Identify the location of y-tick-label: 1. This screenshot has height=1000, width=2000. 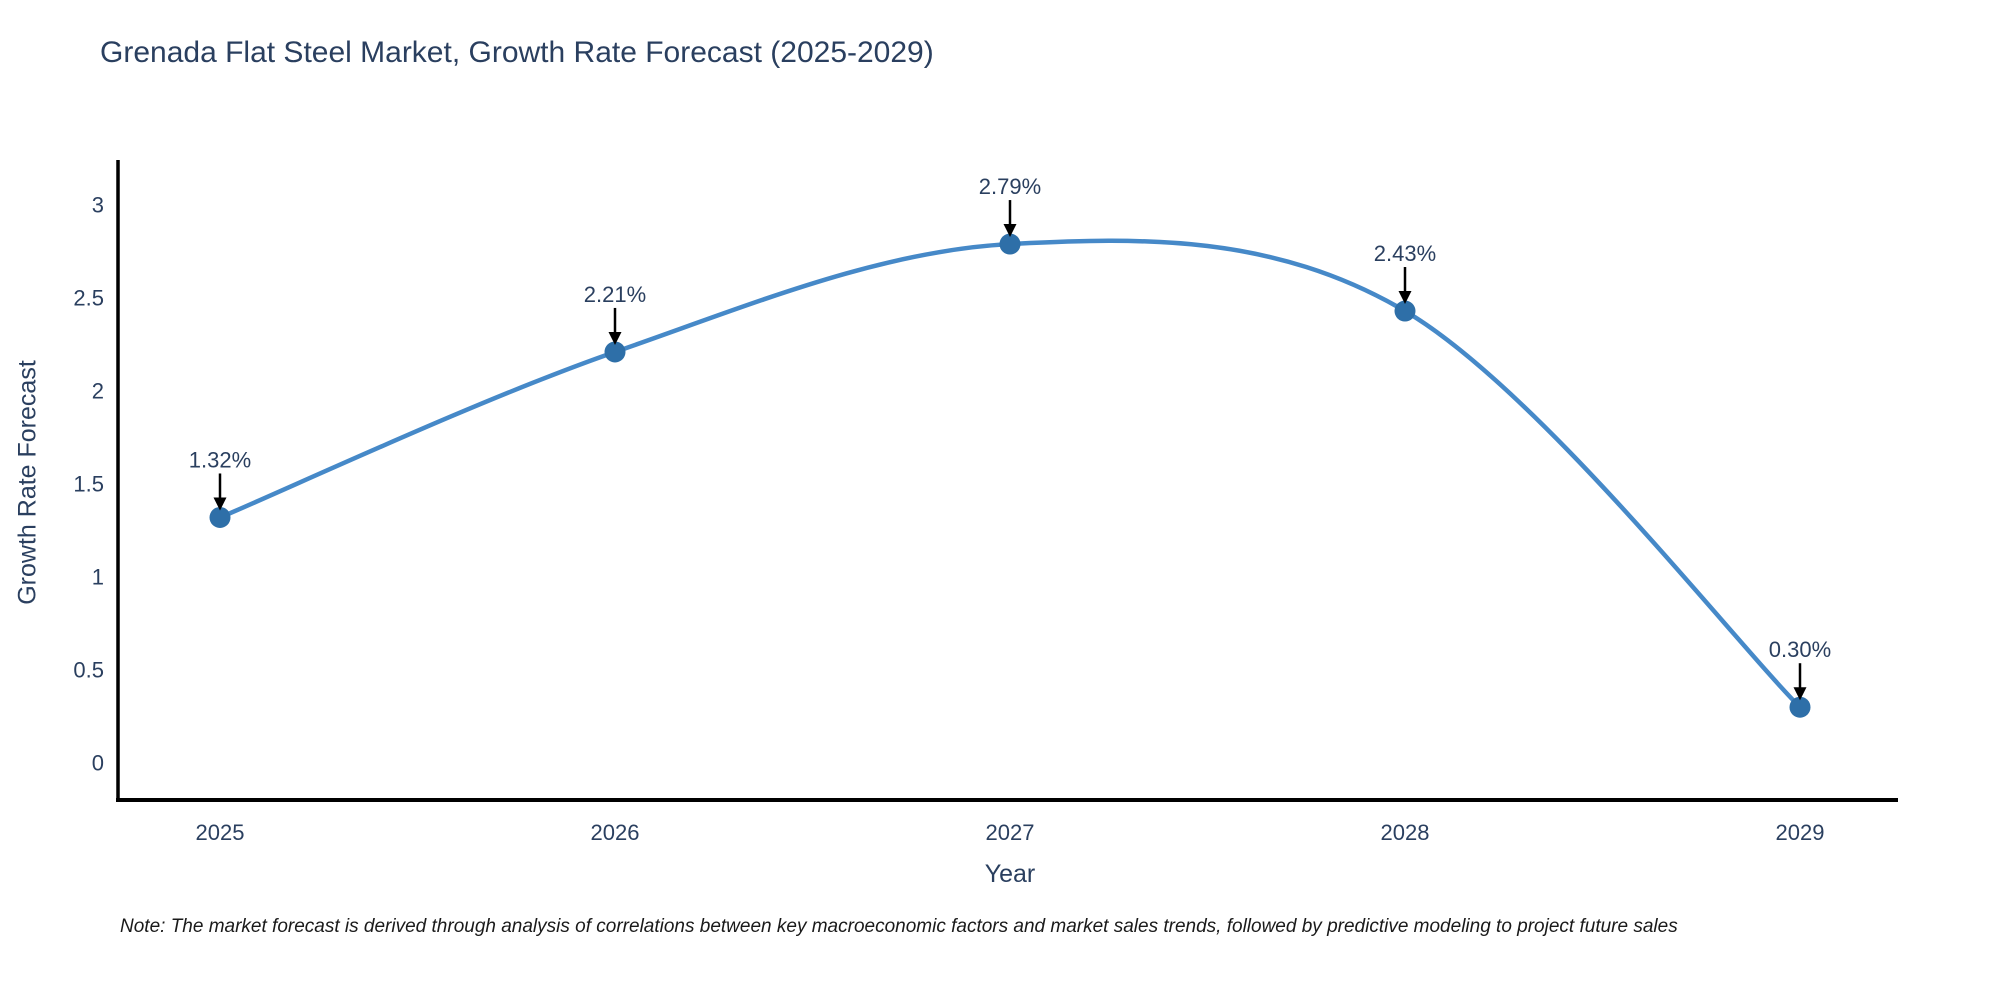
(98, 577).